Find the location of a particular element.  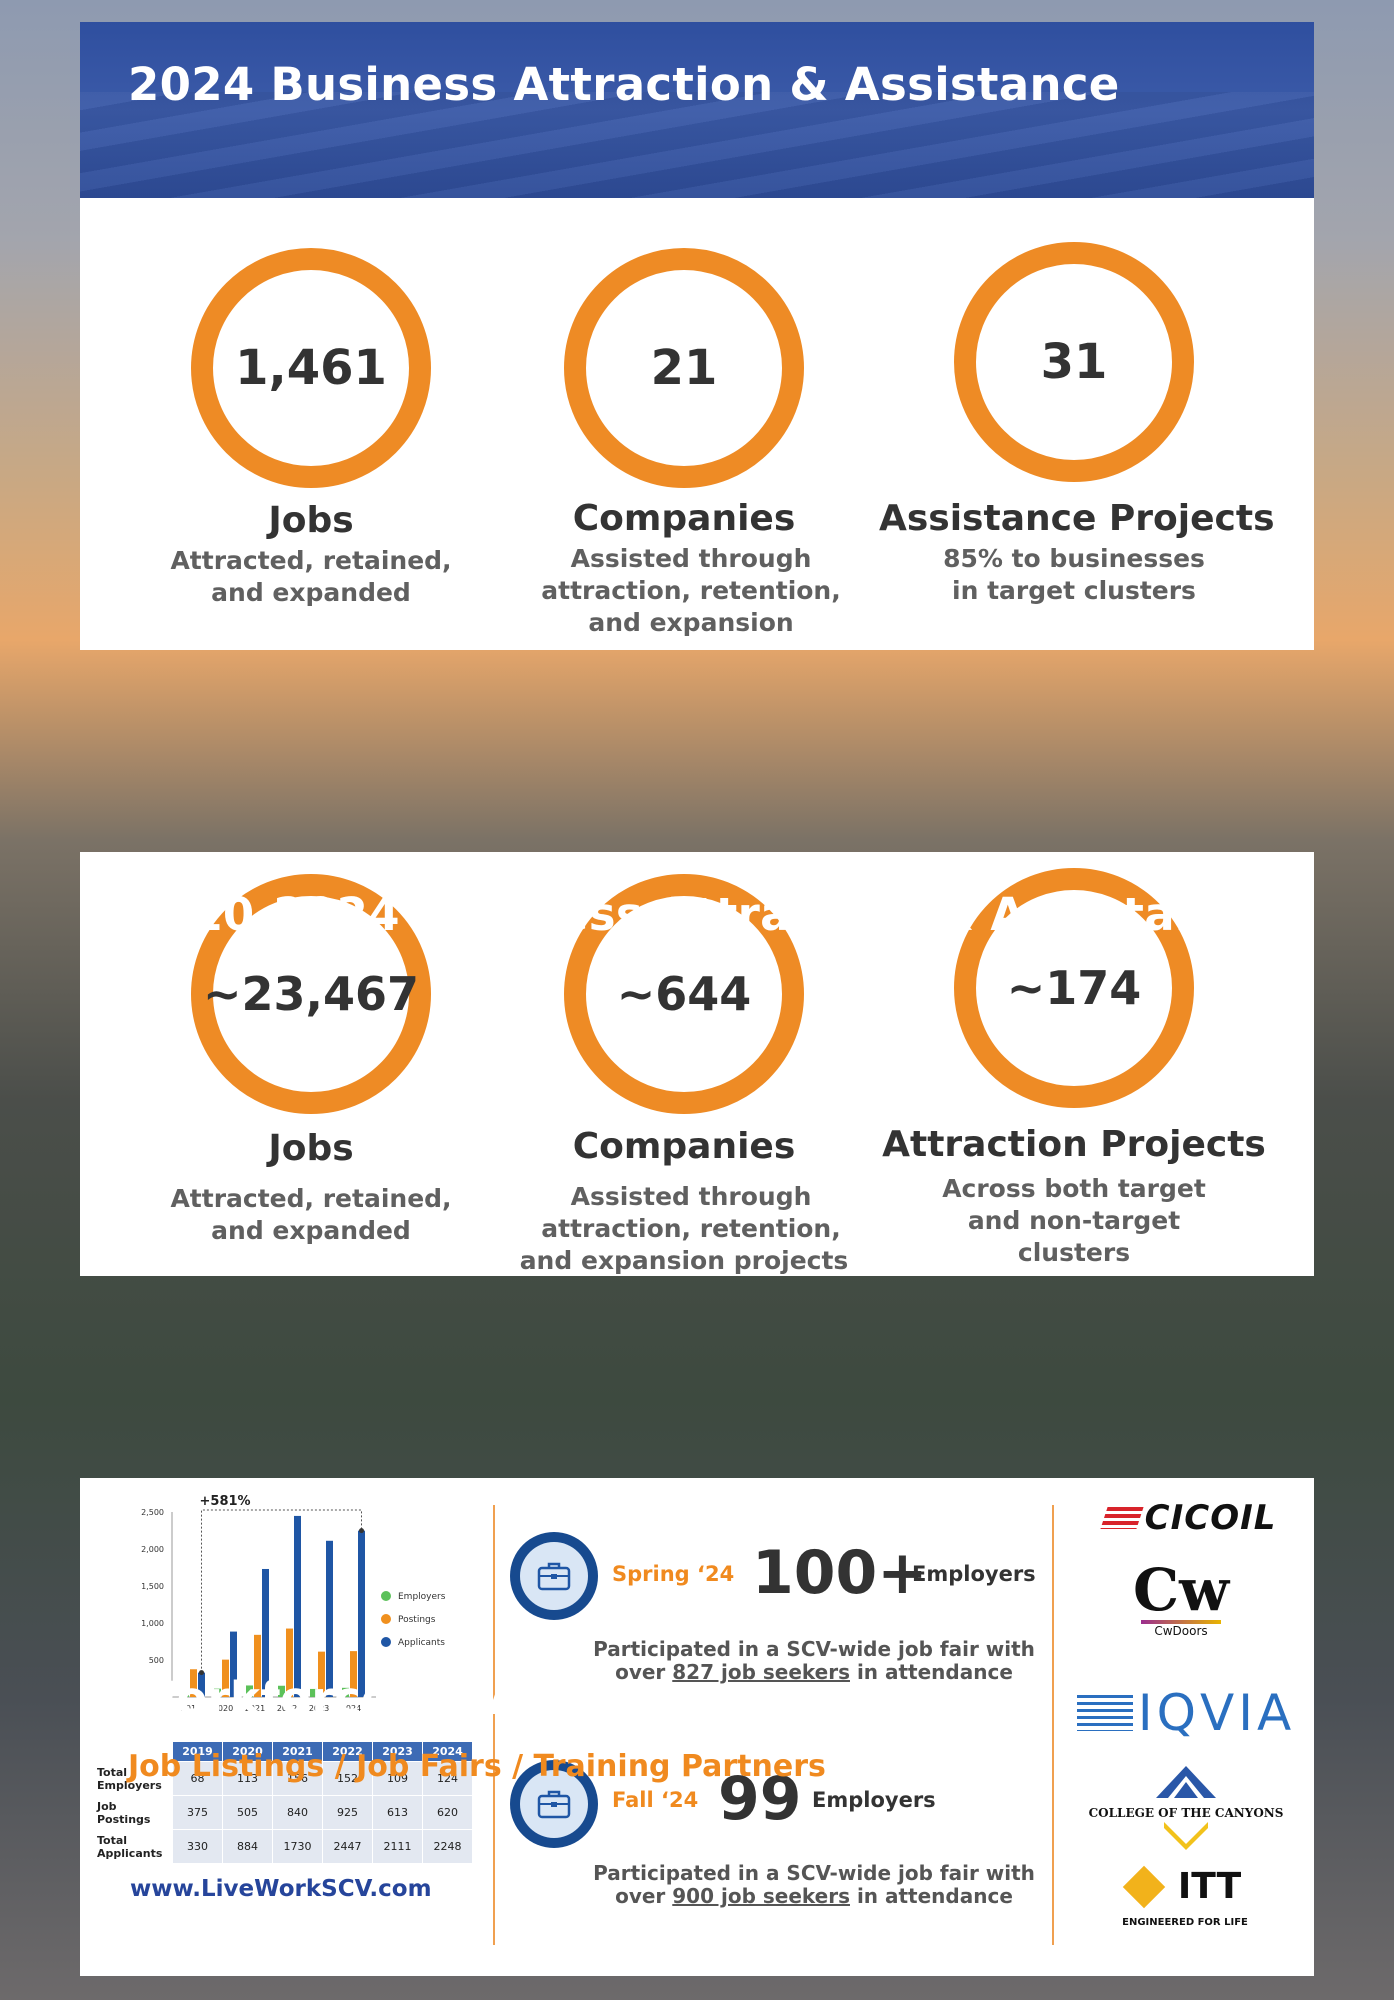

growth-annotation: +581% is located at coordinates (225, 1501).